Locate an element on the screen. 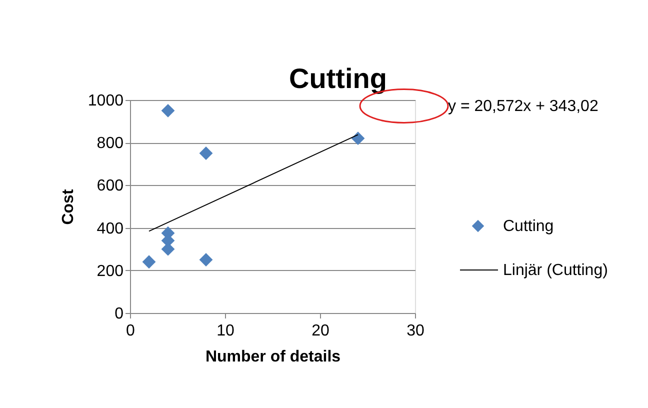 This screenshot has width=648, height=408. text: y = 20,572x + 343,02 is located at coordinates (523, 106).